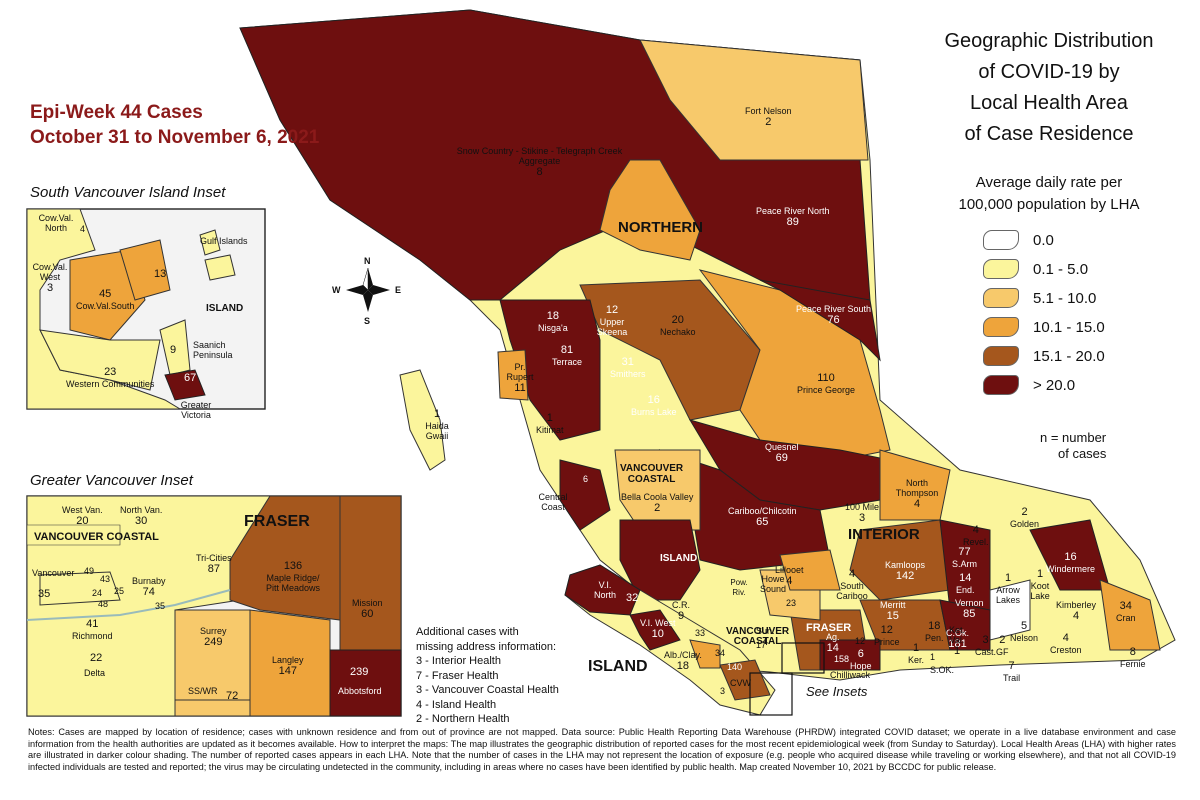 The image size is (1200, 800). I want to click on gv-tri-cities-n: 87, so click(213, 569).